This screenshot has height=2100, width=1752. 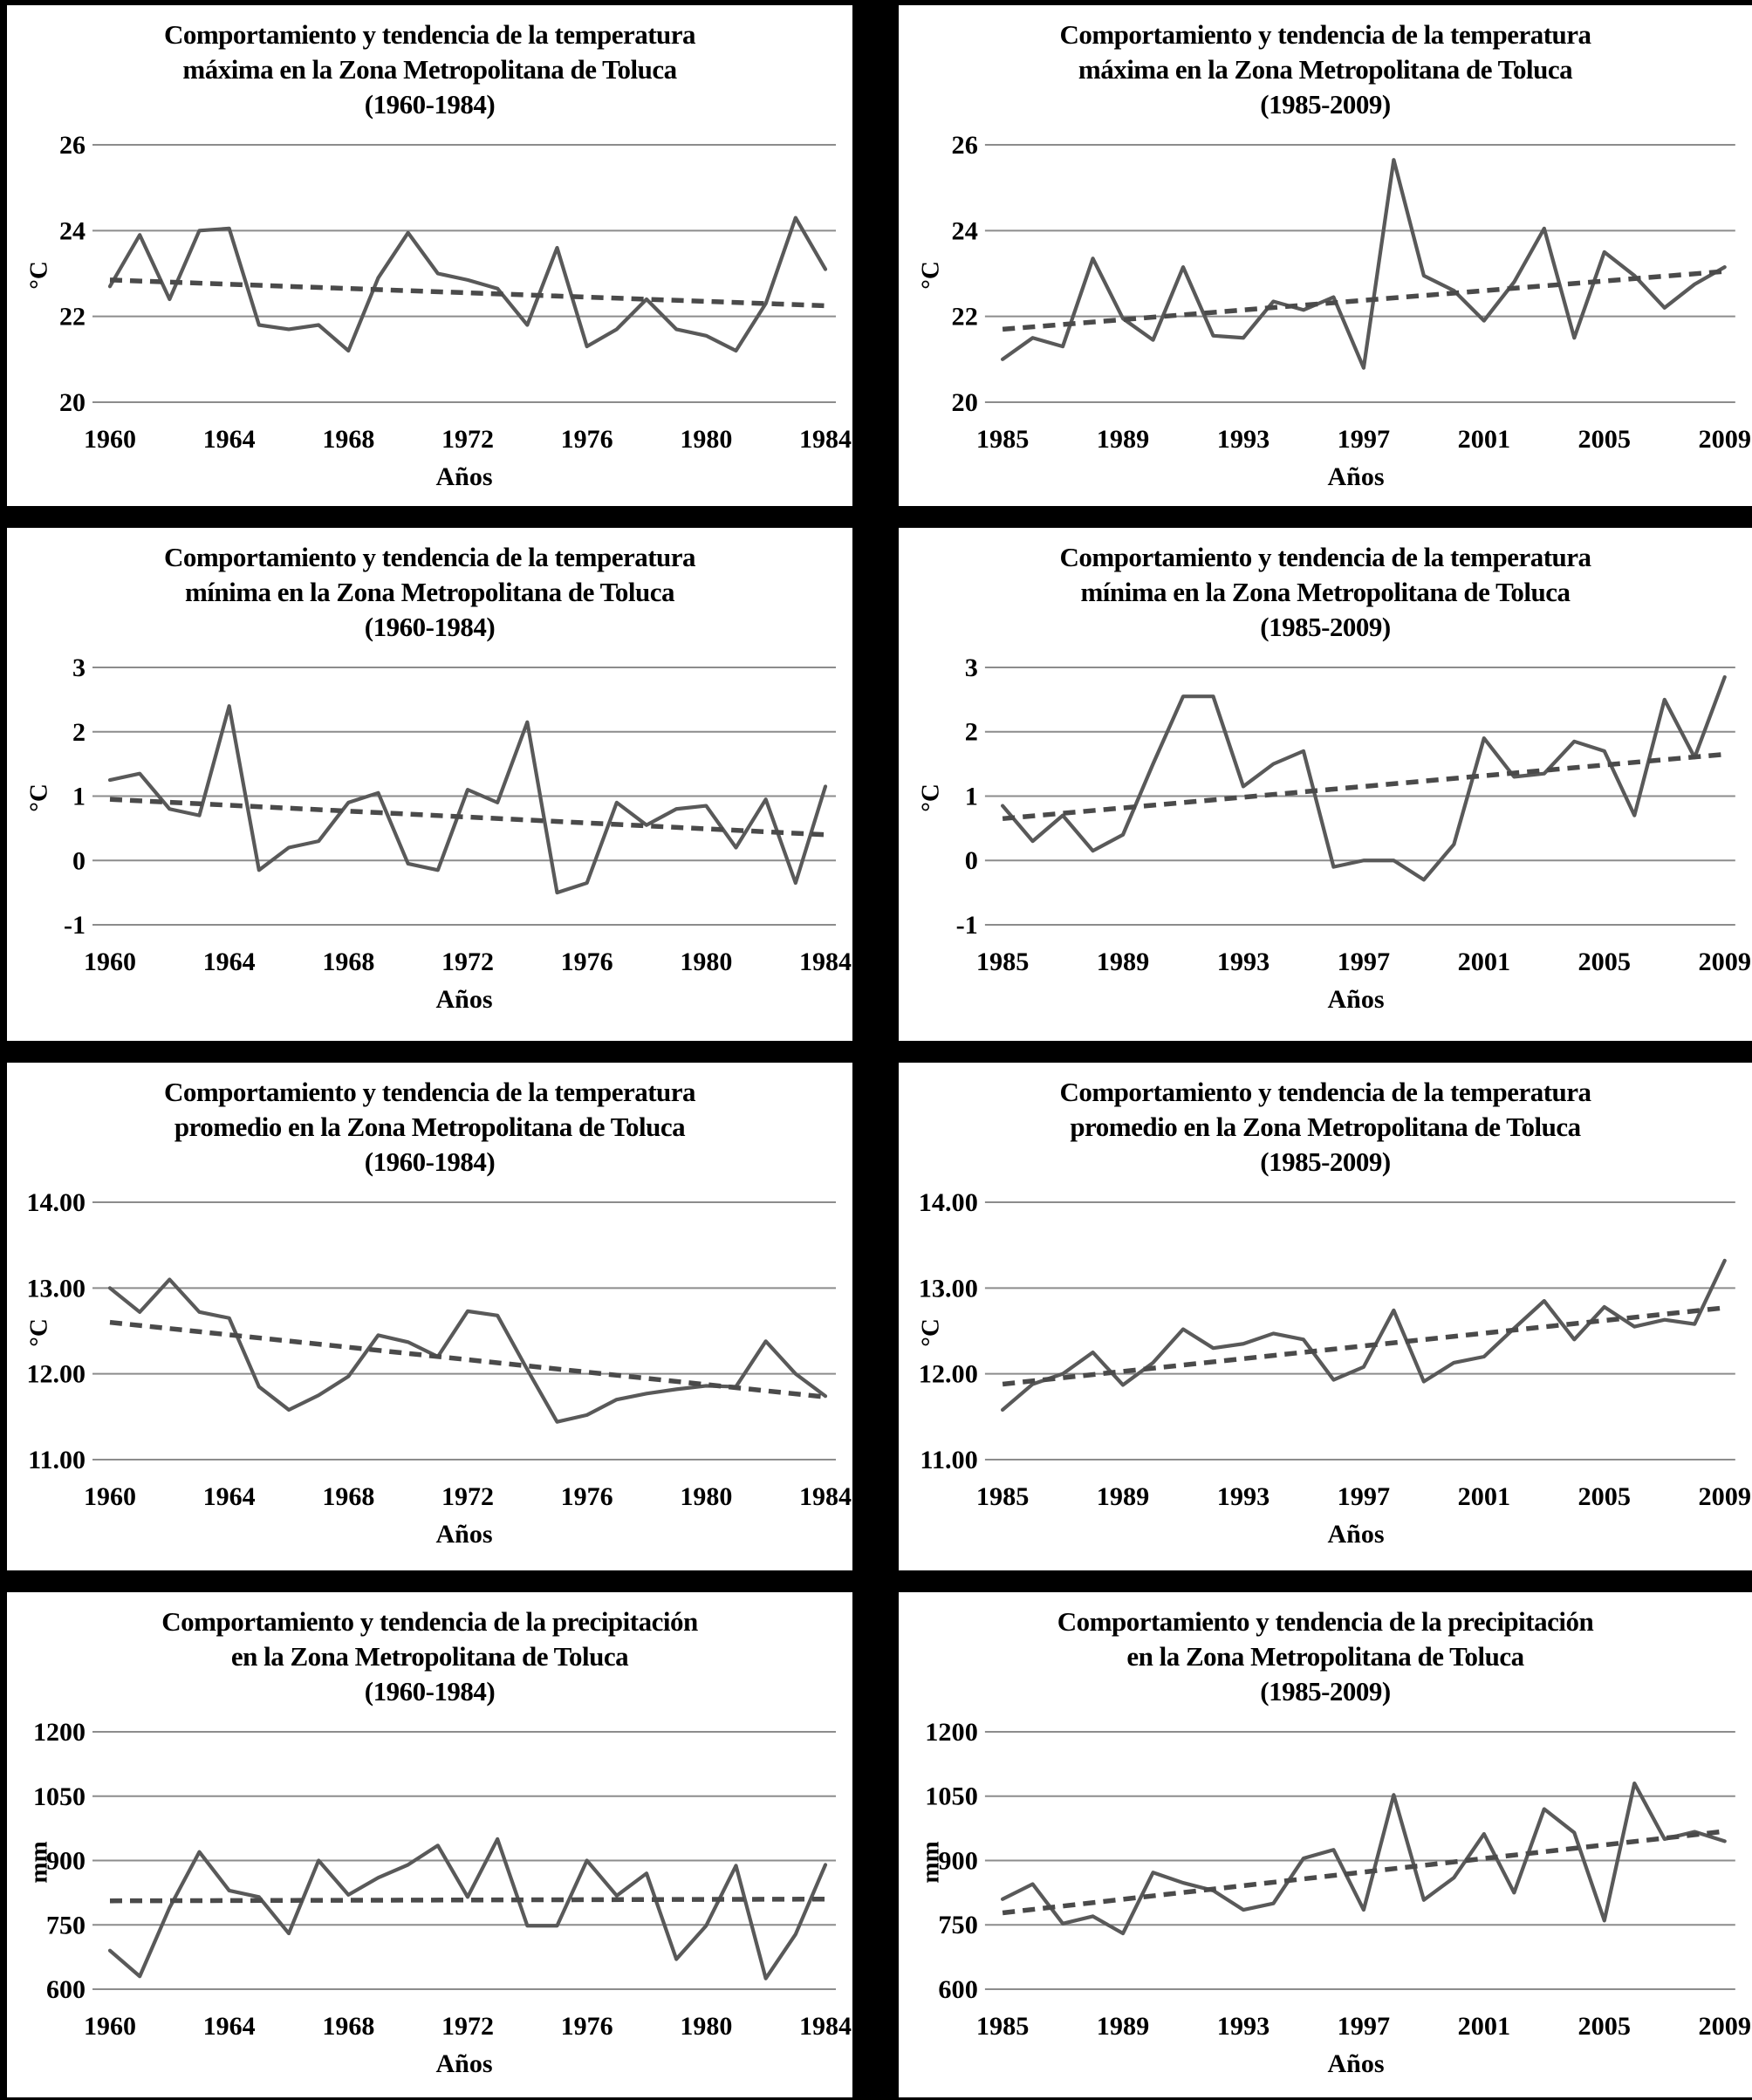 What do you see at coordinates (965, 317) in the screenshot?
I see `y-tick-label: 22` at bounding box center [965, 317].